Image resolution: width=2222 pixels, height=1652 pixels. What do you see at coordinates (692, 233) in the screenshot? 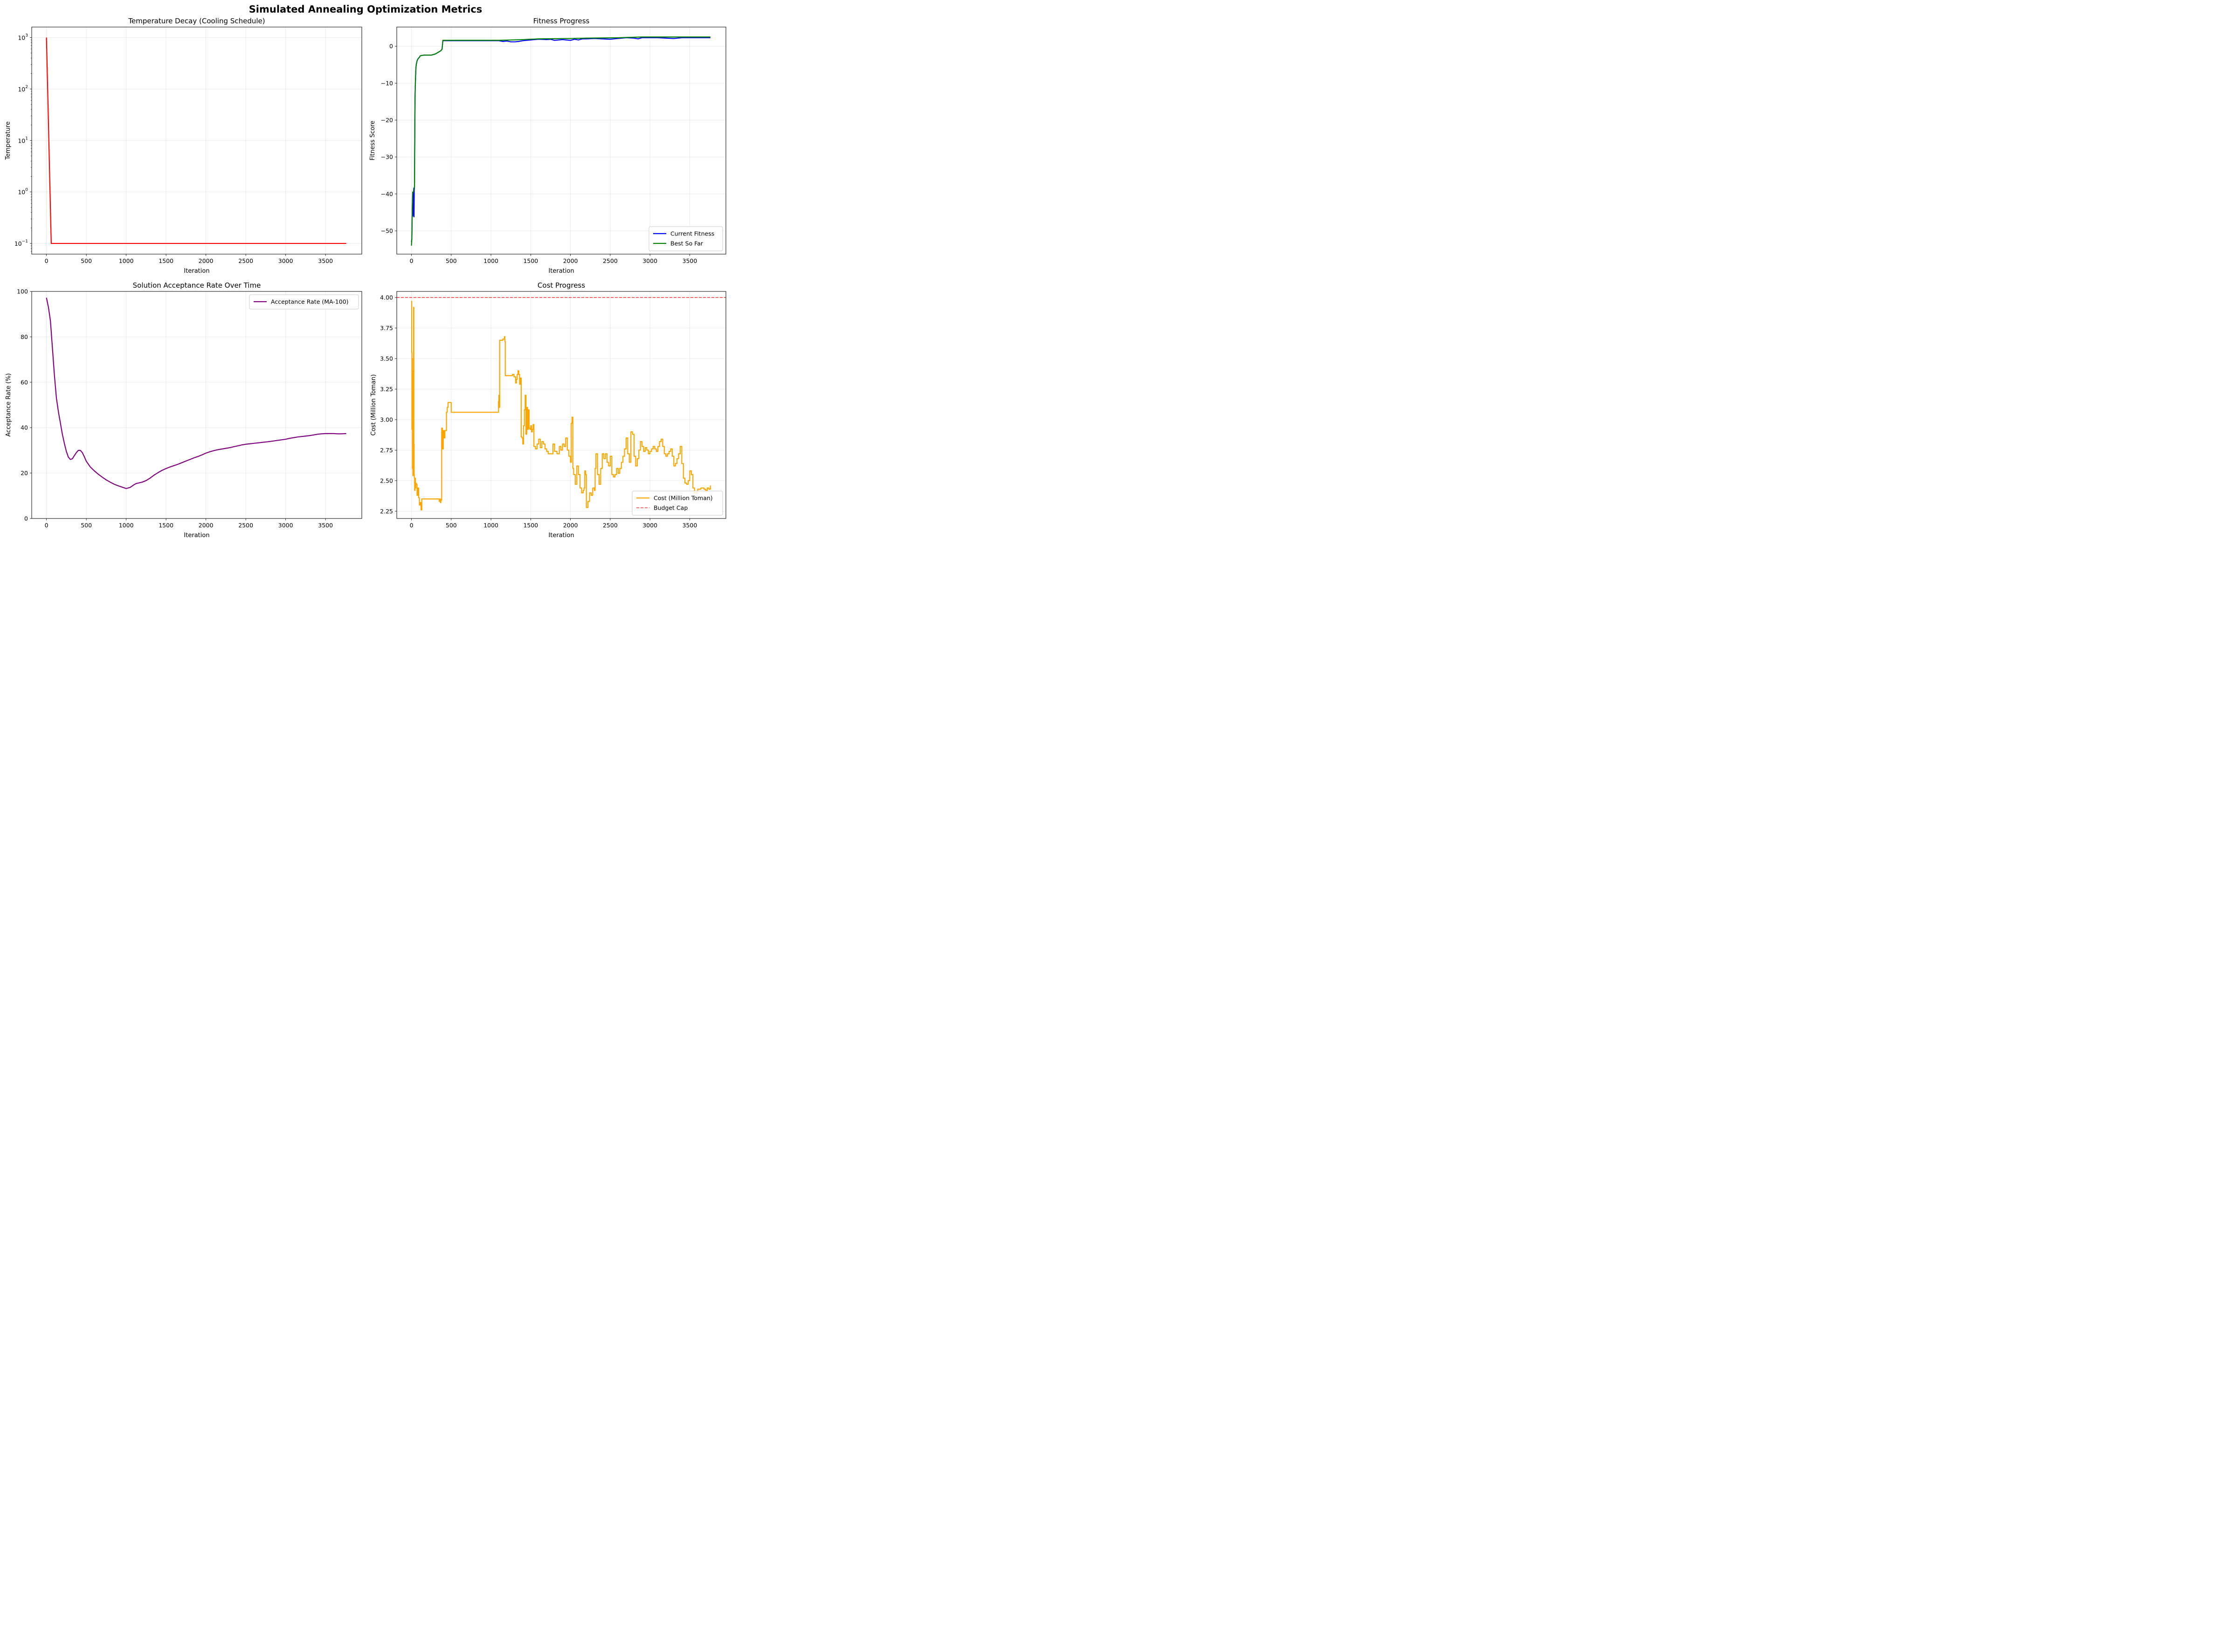
I see `fitness-legend-label: Current Fitness` at bounding box center [692, 233].